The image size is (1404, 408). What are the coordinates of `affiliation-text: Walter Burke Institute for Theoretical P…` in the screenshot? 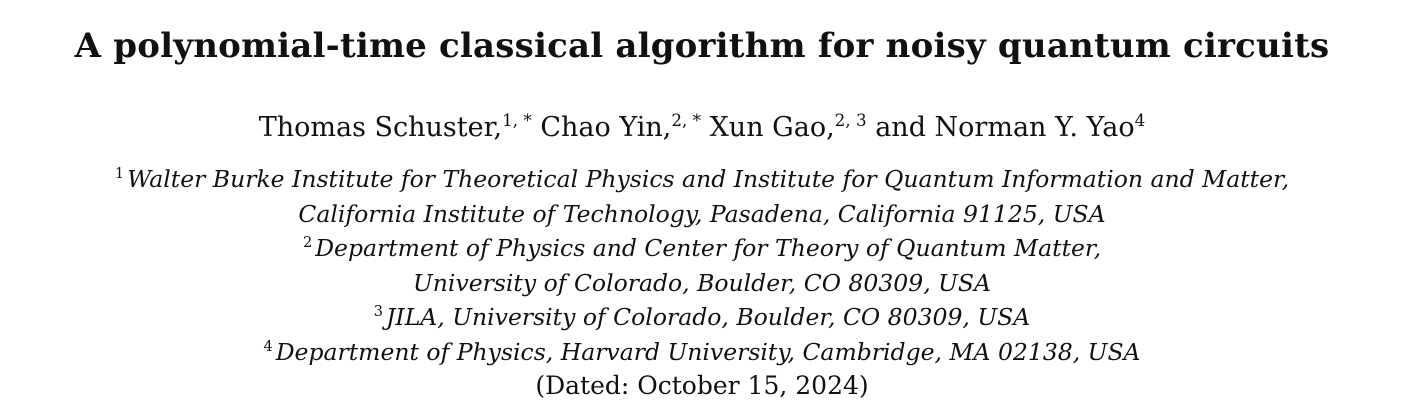 It's located at (708, 179).